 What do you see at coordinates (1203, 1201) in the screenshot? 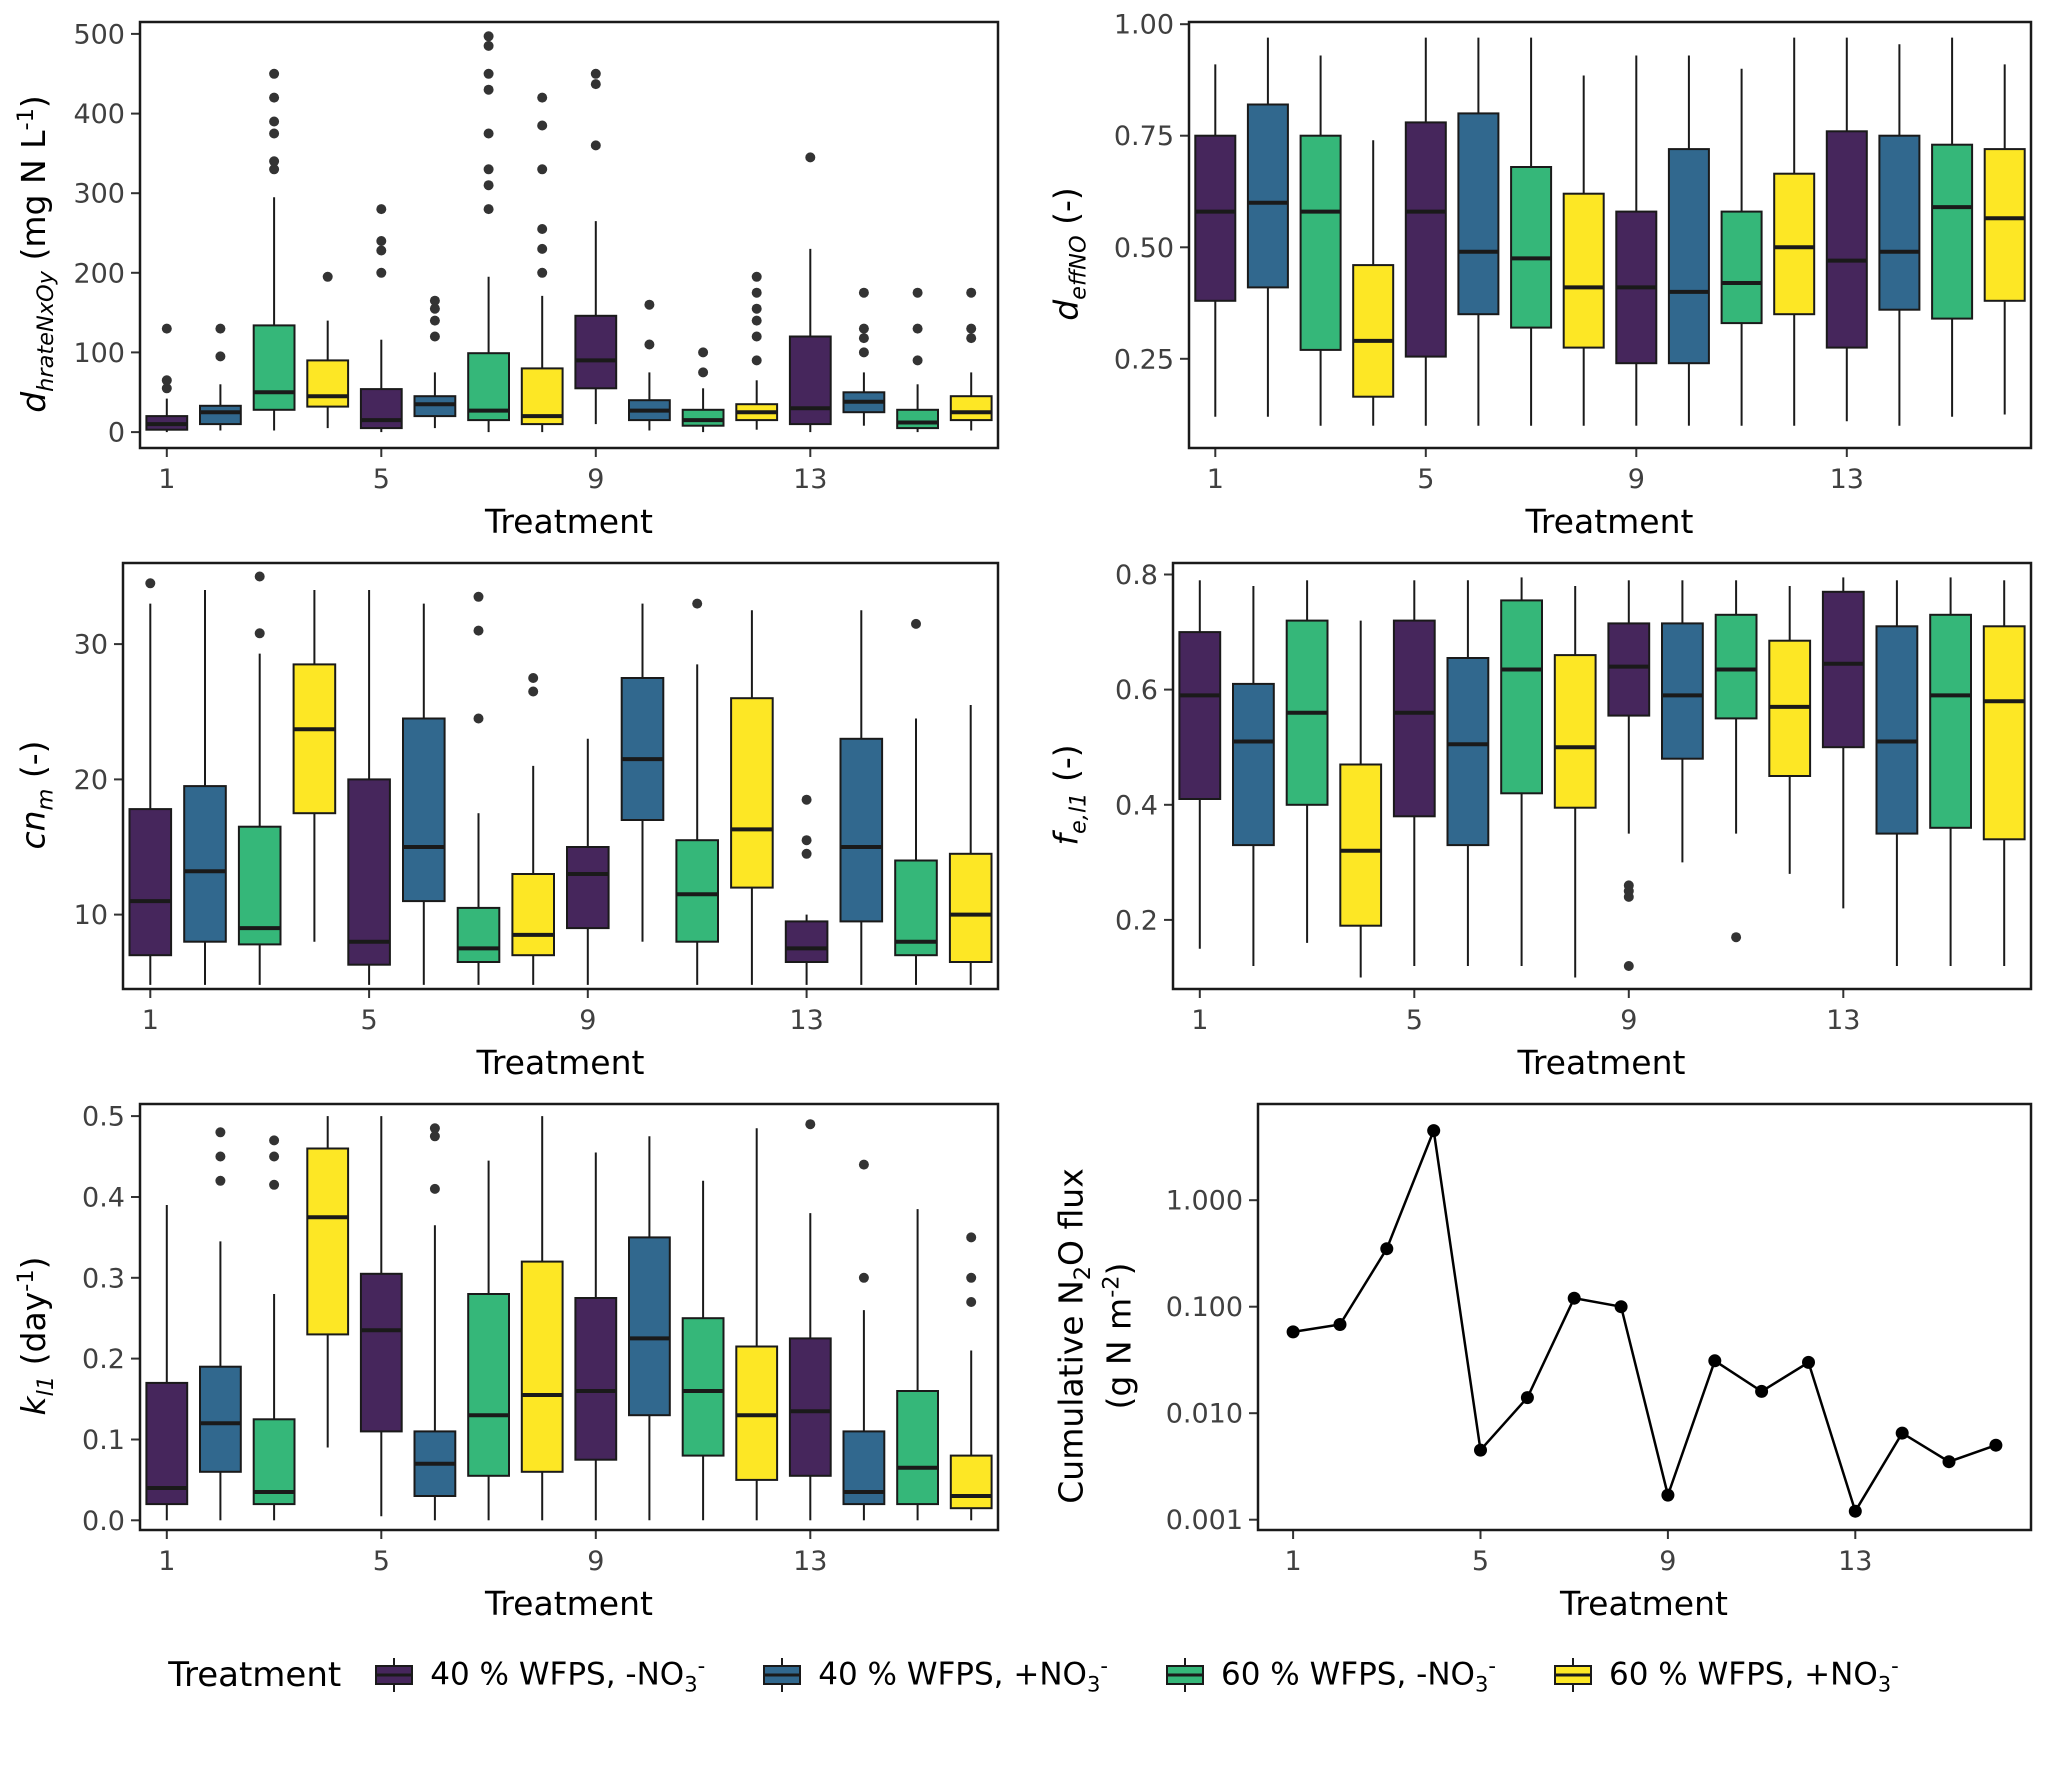
I see `svg-text: 1.000` at bounding box center [1203, 1201].